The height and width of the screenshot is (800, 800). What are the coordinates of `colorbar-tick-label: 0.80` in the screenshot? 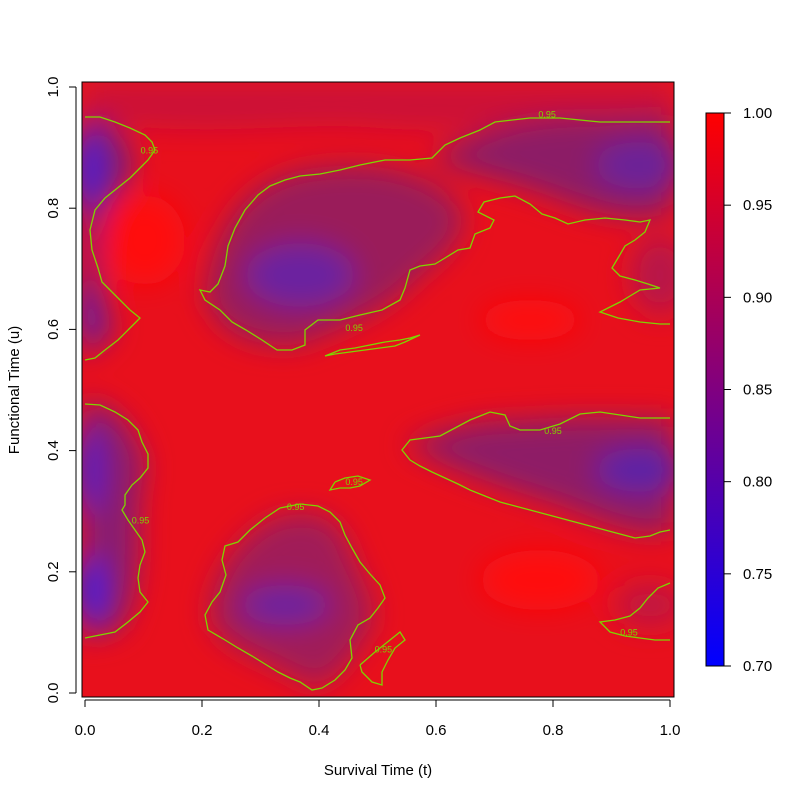 It's located at (757, 482).